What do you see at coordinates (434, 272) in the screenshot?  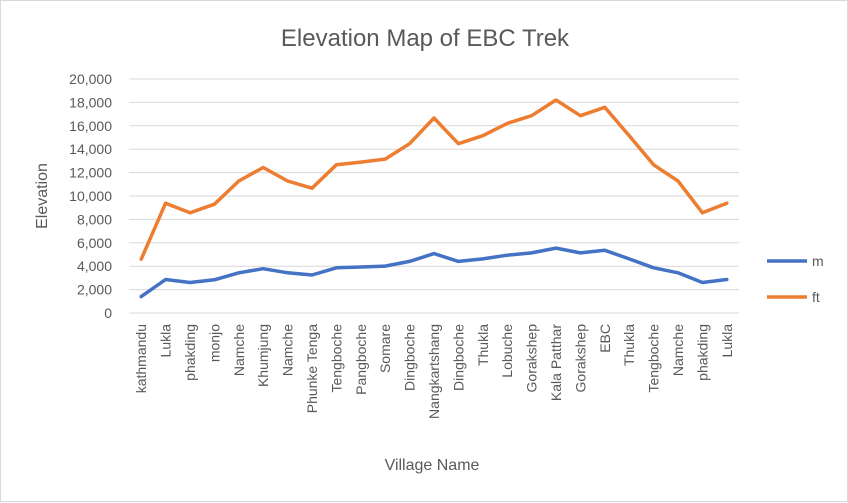 I see `series-line-m` at bounding box center [434, 272].